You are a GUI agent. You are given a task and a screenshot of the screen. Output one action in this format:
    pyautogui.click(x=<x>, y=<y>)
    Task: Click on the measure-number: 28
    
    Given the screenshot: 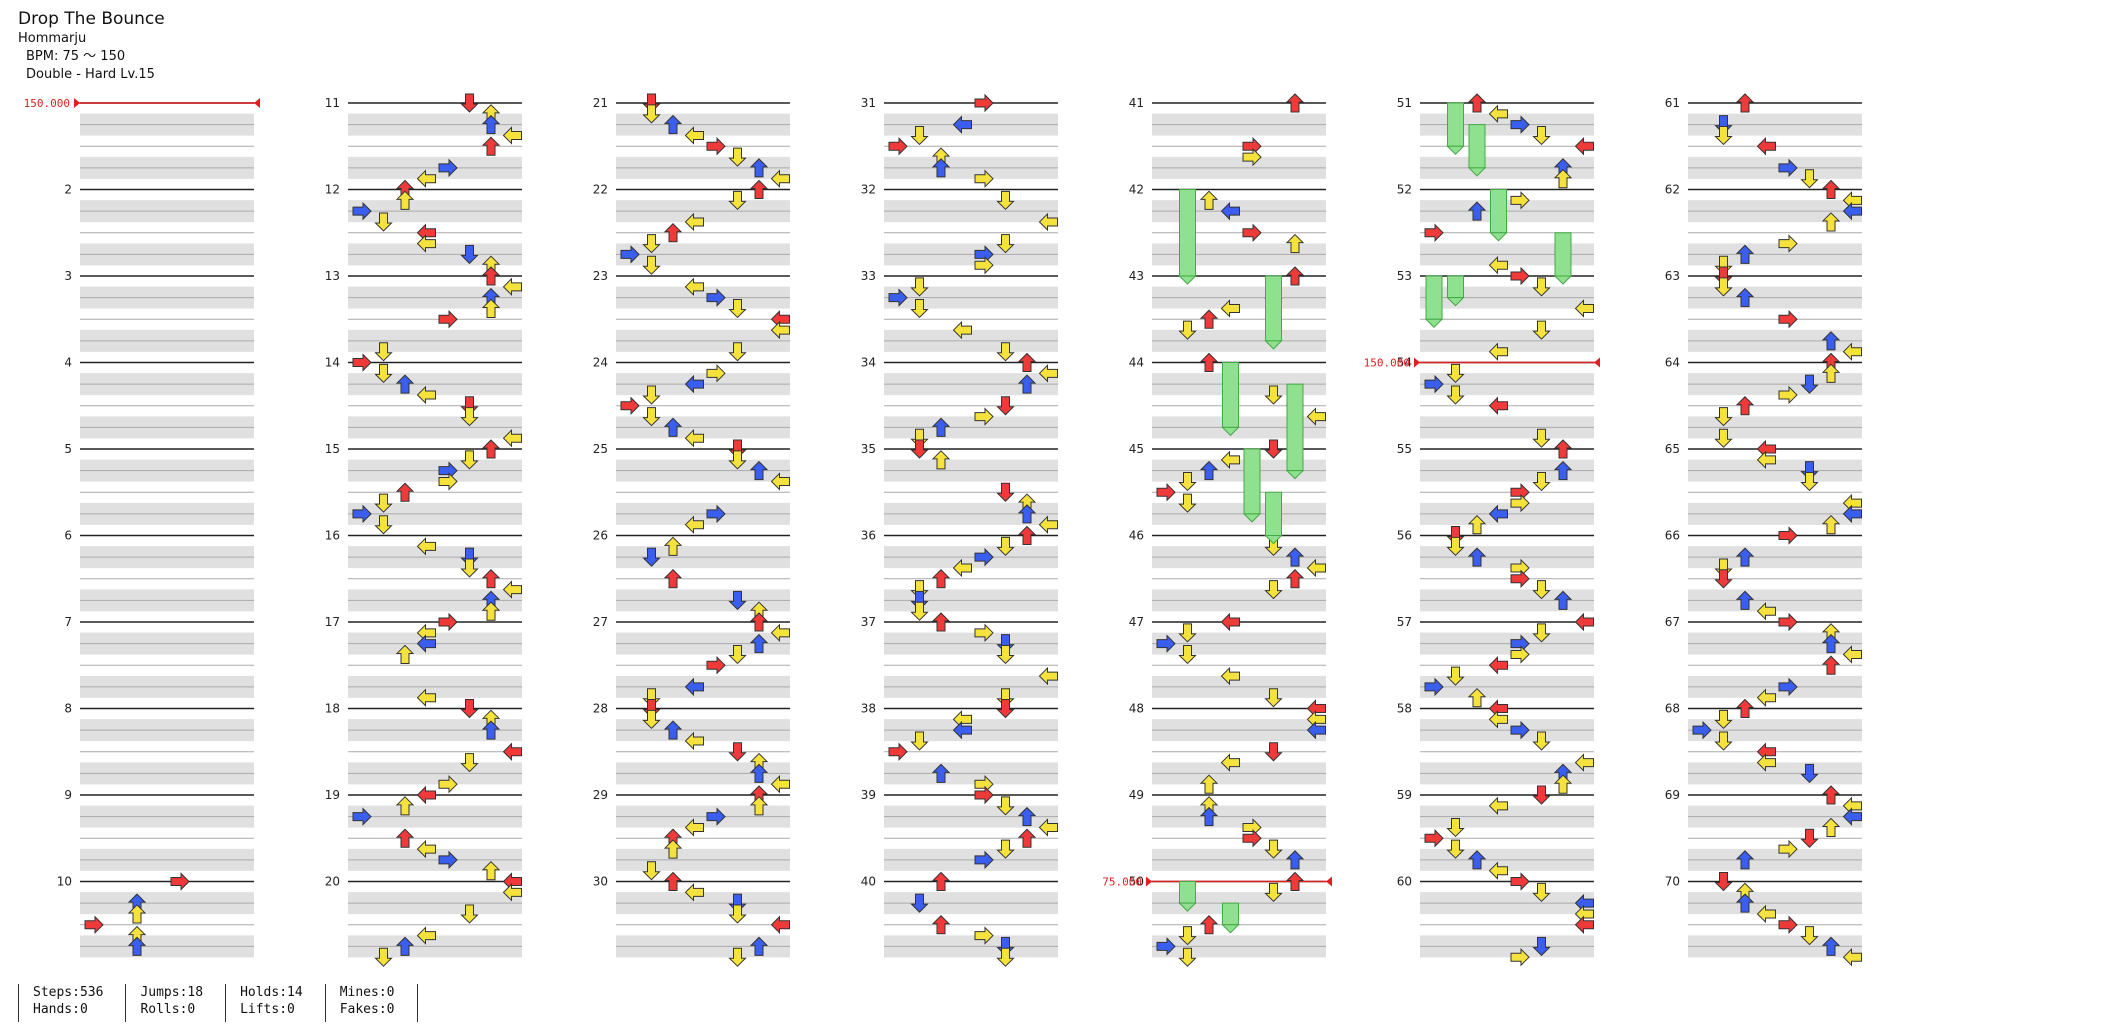 What is the action you would take?
    pyautogui.click(x=600, y=709)
    